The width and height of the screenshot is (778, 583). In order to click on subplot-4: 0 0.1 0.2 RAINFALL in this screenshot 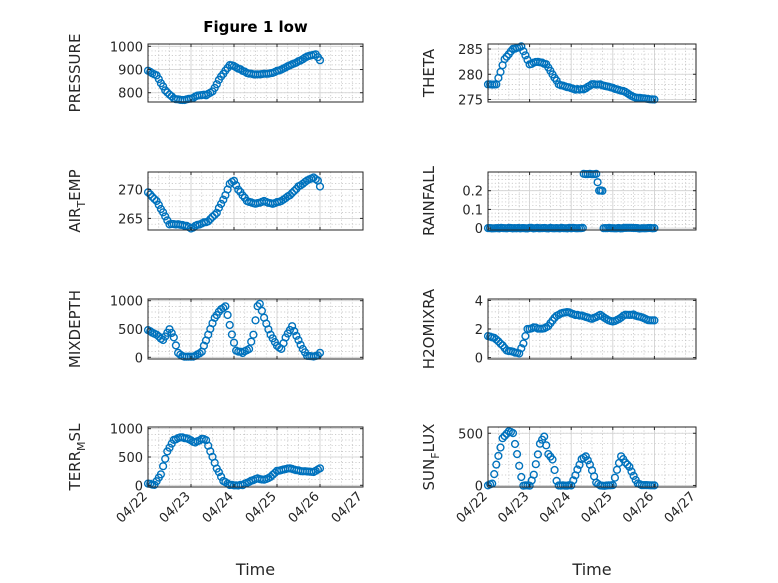, I will do `click(558, 201)`.